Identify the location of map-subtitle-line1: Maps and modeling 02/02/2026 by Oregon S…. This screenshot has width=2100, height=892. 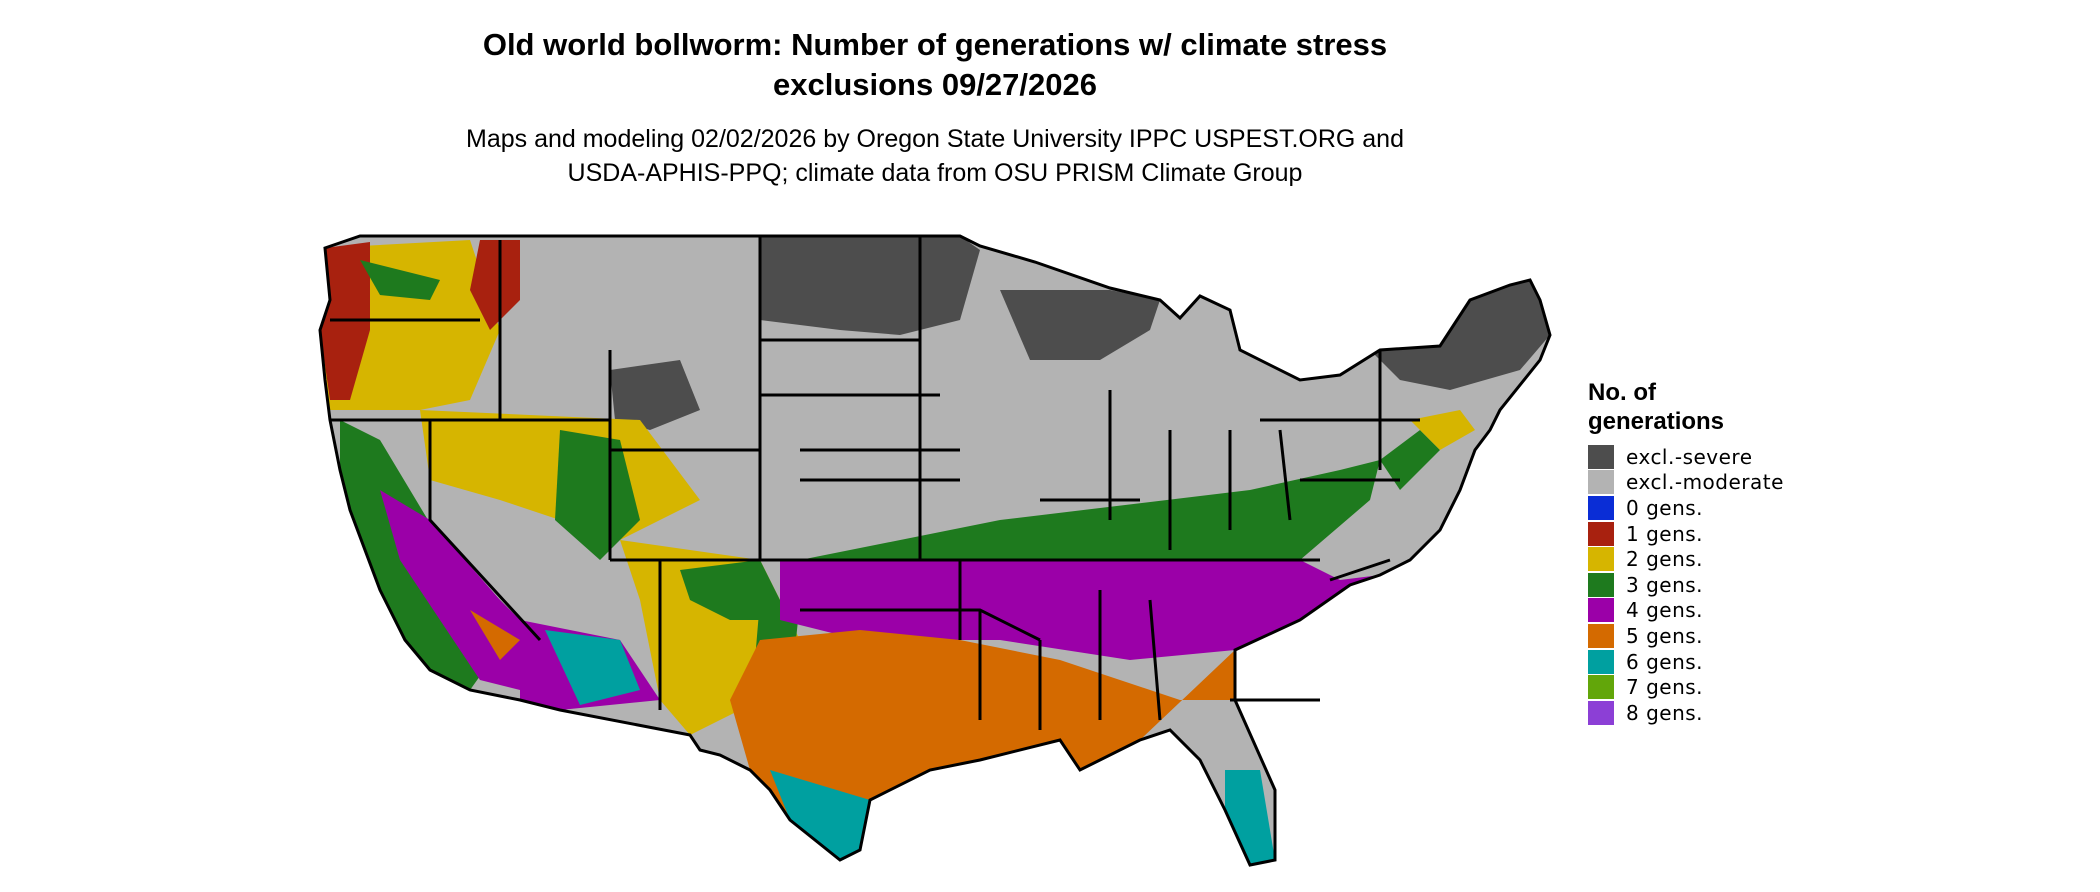
(935, 139).